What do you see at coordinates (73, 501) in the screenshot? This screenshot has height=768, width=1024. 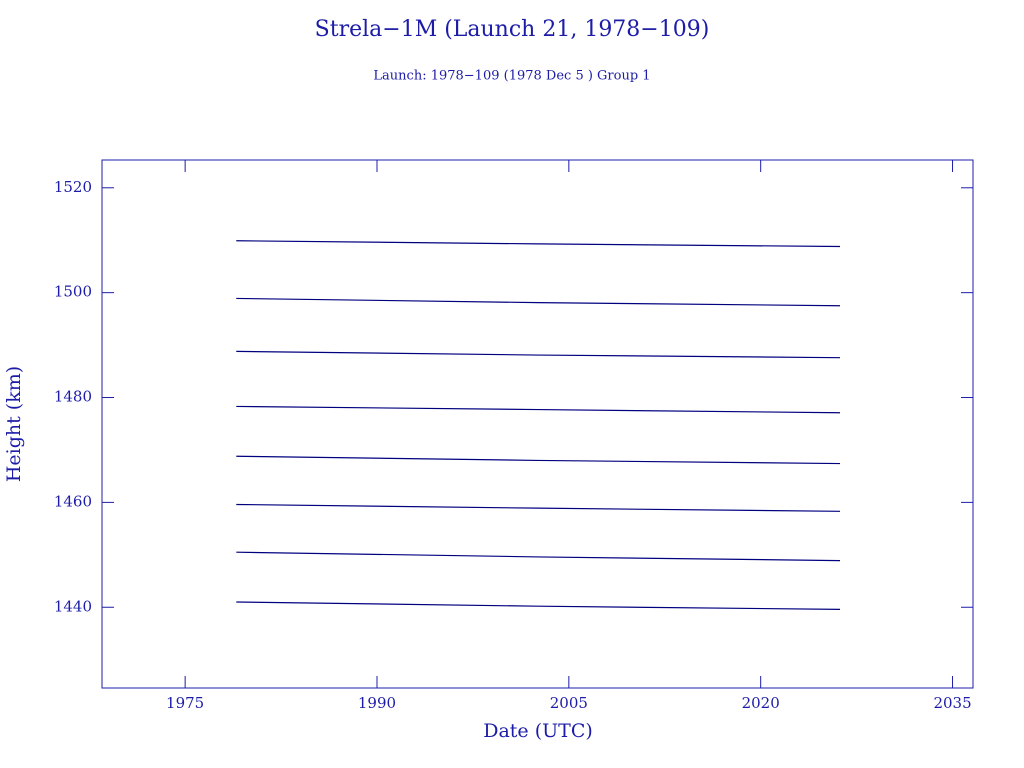 I see `y-tick-label: 1460` at bounding box center [73, 501].